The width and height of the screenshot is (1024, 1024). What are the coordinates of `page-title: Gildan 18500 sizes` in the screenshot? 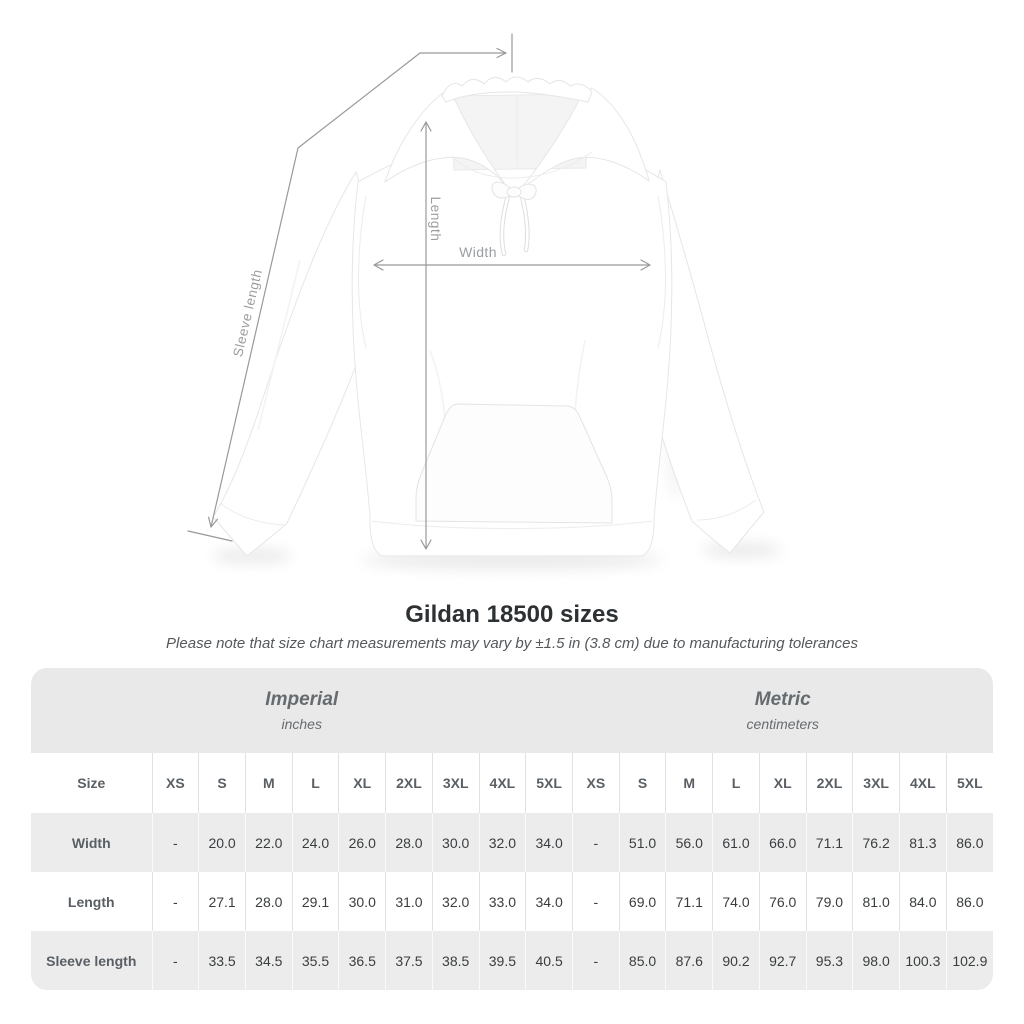 It's located at (512, 614).